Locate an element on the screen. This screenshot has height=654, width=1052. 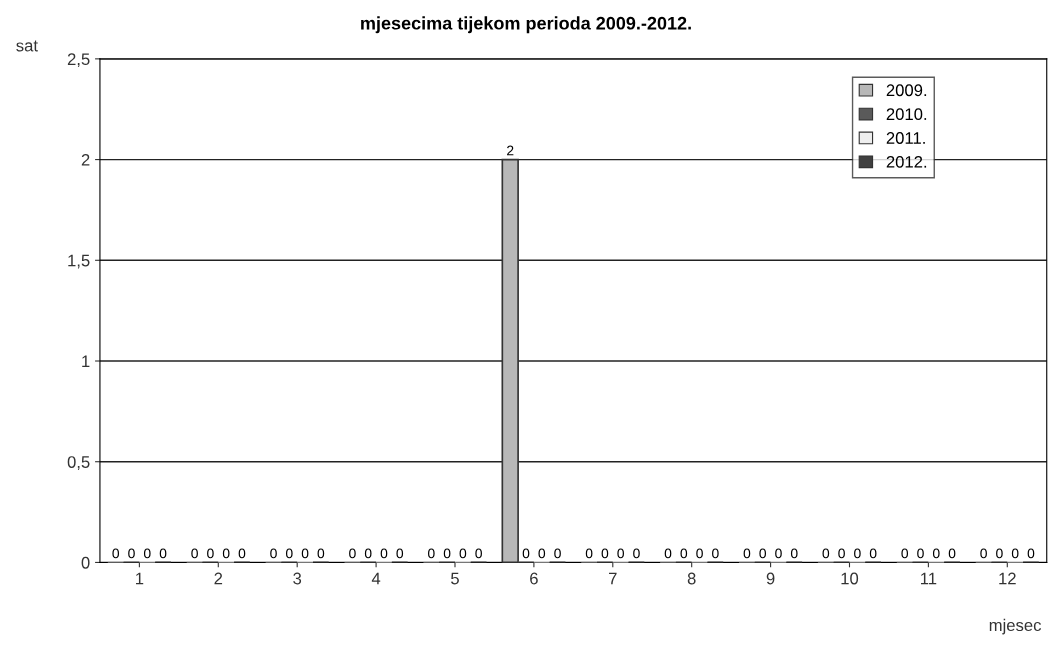
x-tick-label: 3 is located at coordinates (297, 578).